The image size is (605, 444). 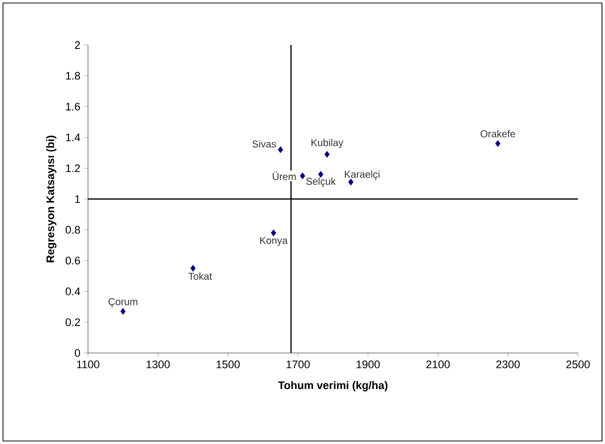 What do you see at coordinates (438, 364) in the screenshot?
I see `x-tick-label: 2100` at bounding box center [438, 364].